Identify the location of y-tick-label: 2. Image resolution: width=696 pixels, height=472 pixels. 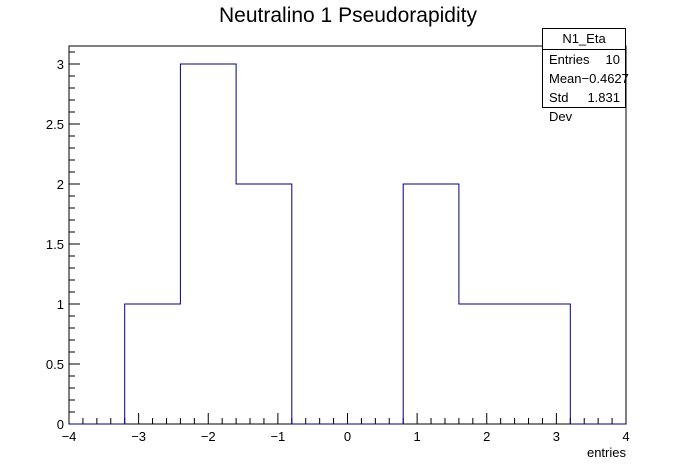
(60, 184).